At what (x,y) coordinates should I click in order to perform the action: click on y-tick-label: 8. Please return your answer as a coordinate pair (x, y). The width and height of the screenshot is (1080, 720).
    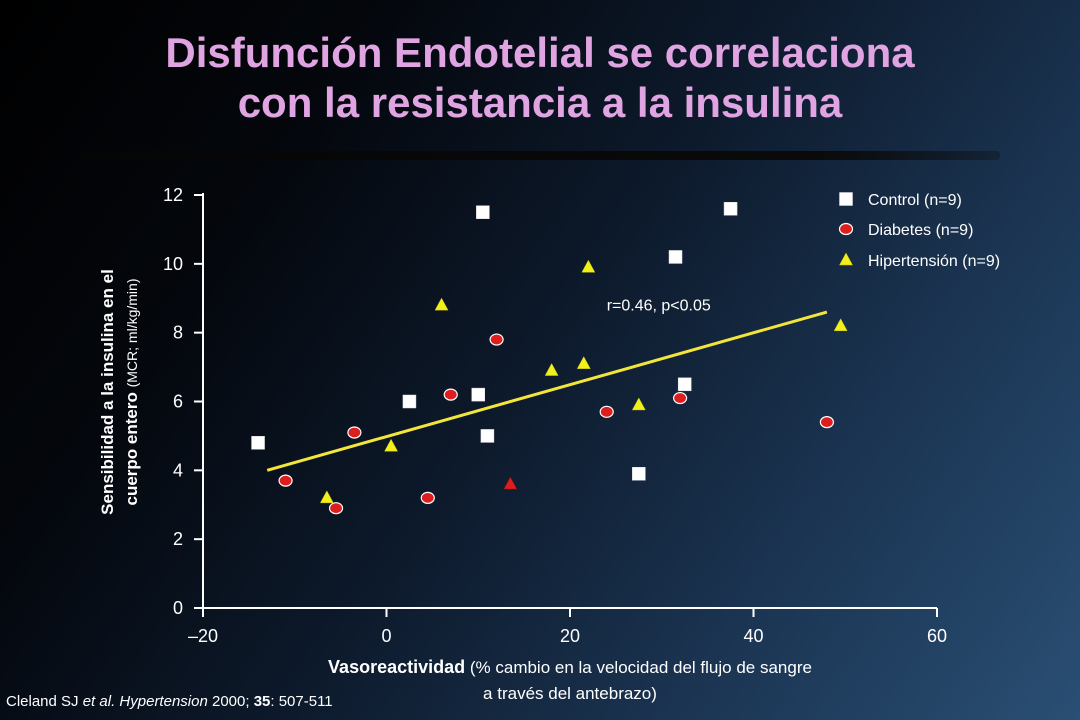
    Looking at the image, I should click on (178, 333).